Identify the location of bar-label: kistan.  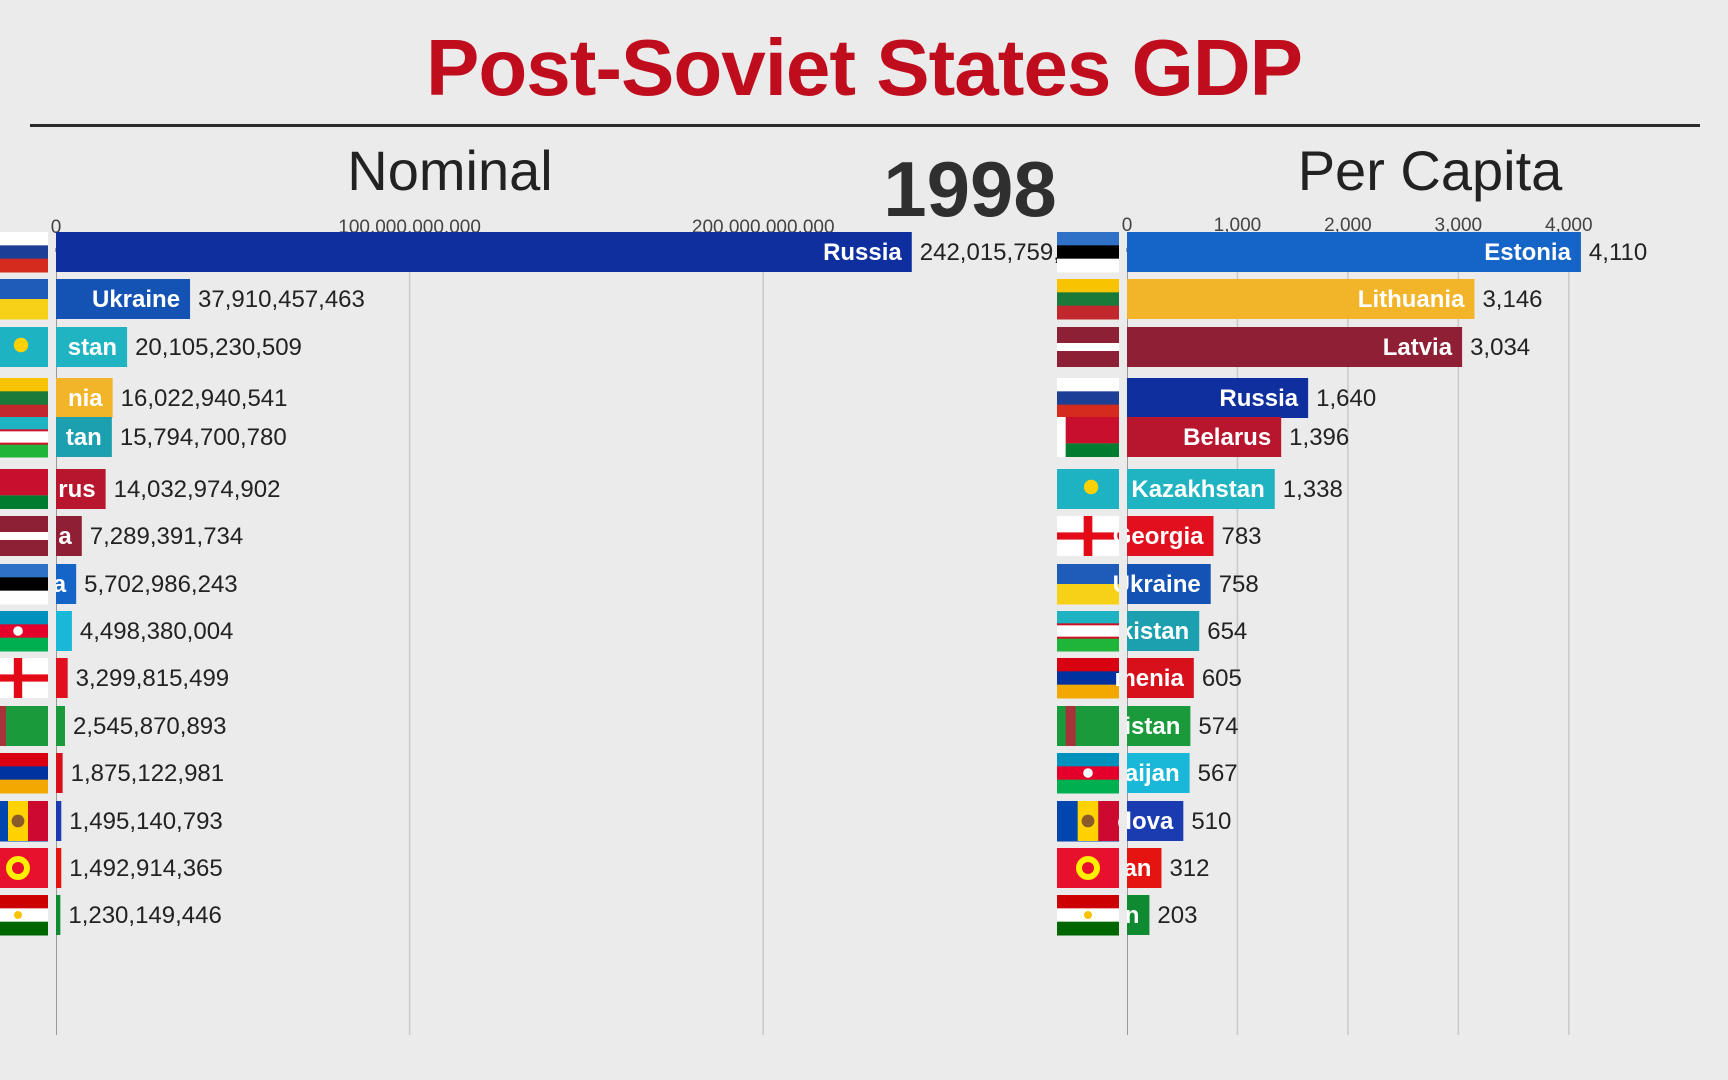
(1154, 631).